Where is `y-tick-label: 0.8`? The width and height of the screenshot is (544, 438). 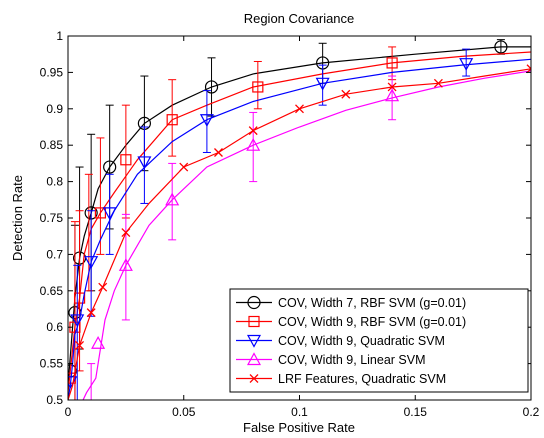
y-tick-label: 0.8 is located at coordinates (54, 182).